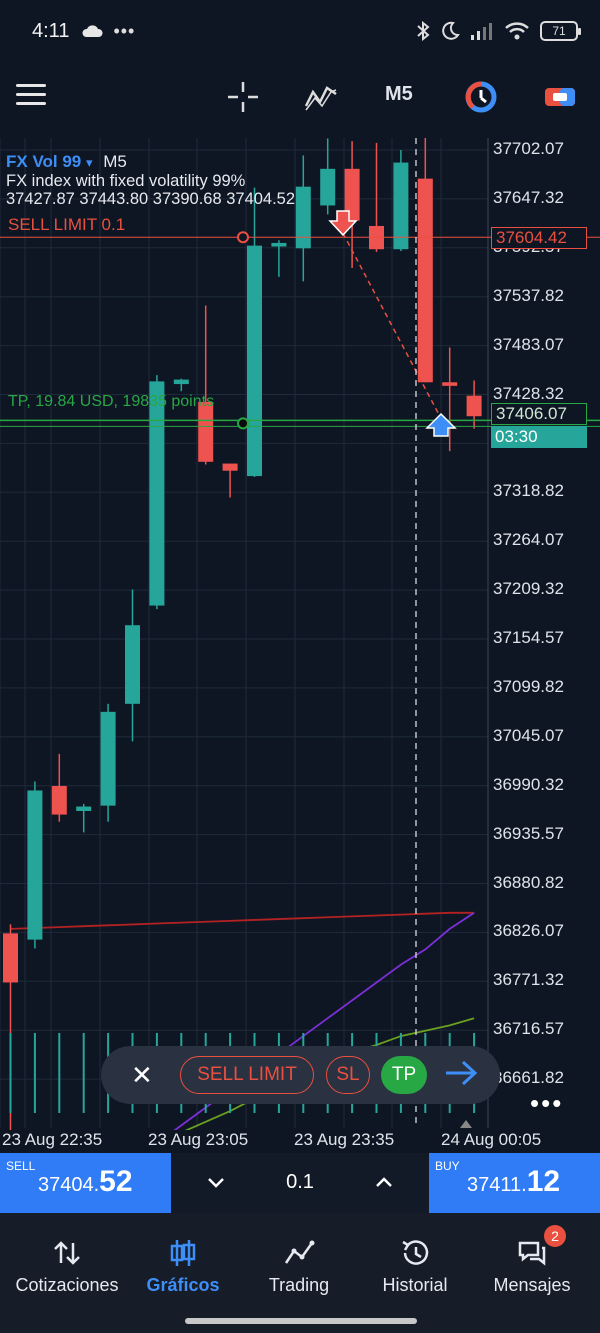 The image size is (600, 1333). I want to click on timeframe-button: M5, so click(399, 94).